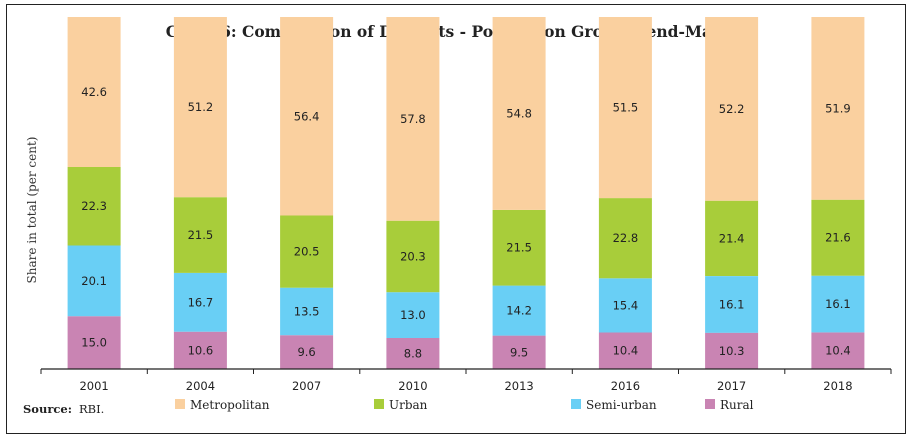 This screenshot has height=439, width=913. I want to click on data-label-rural-2004: 10.6, so click(201, 350).